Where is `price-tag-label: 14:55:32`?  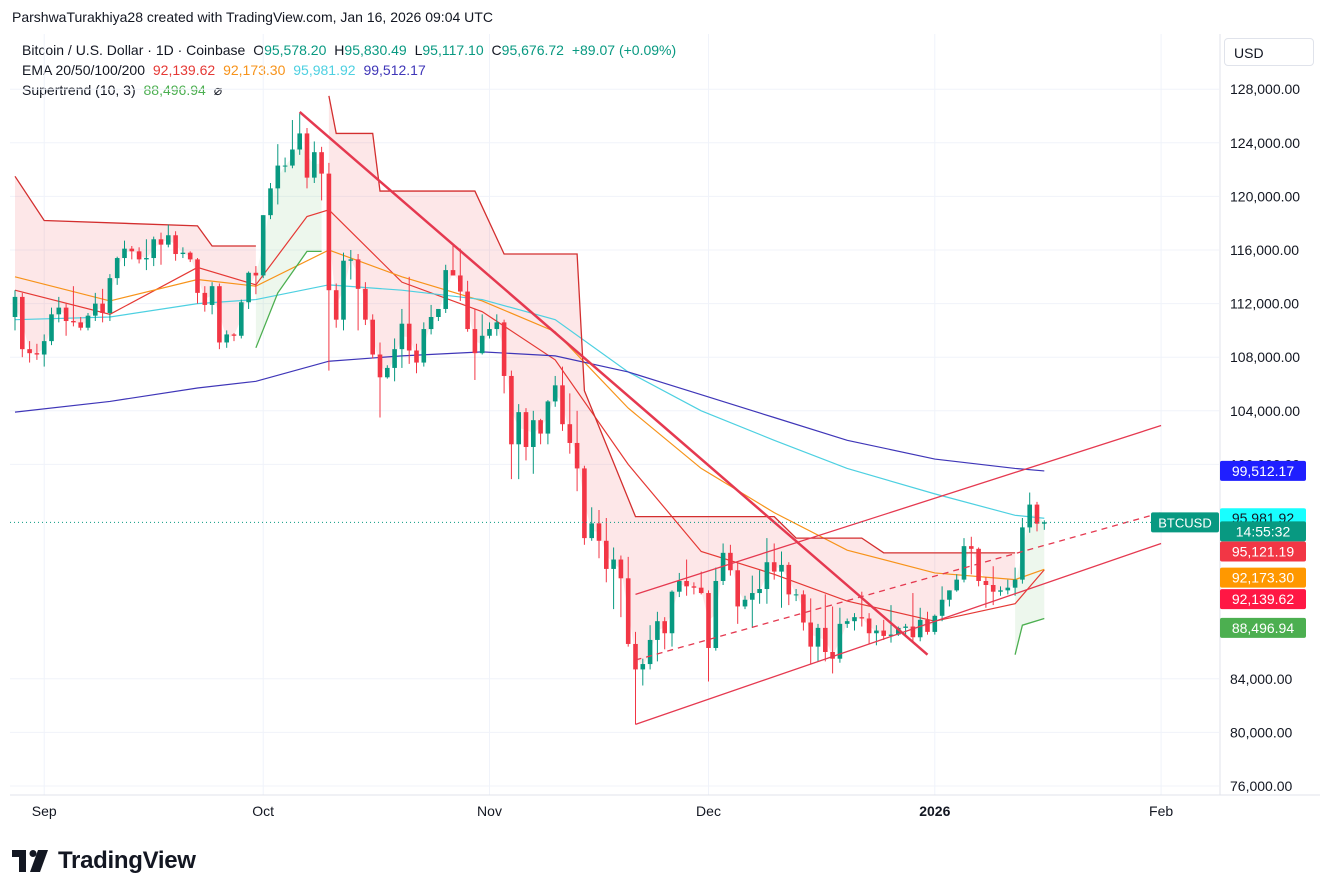 price-tag-label: 14:55:32 is located at coordinates (1263, 531).